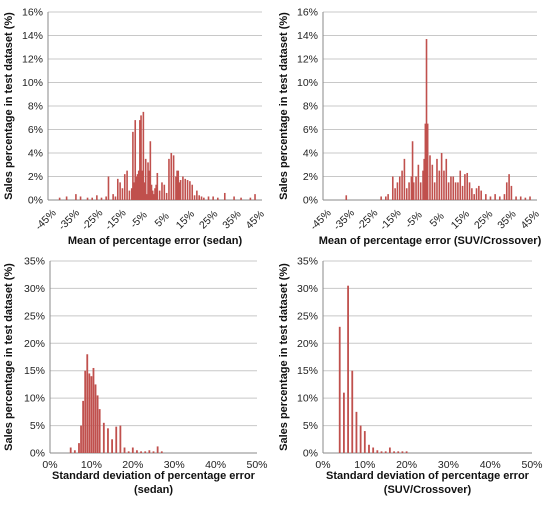  I want to click on x-tick-label: 25%, so click(483, 219).